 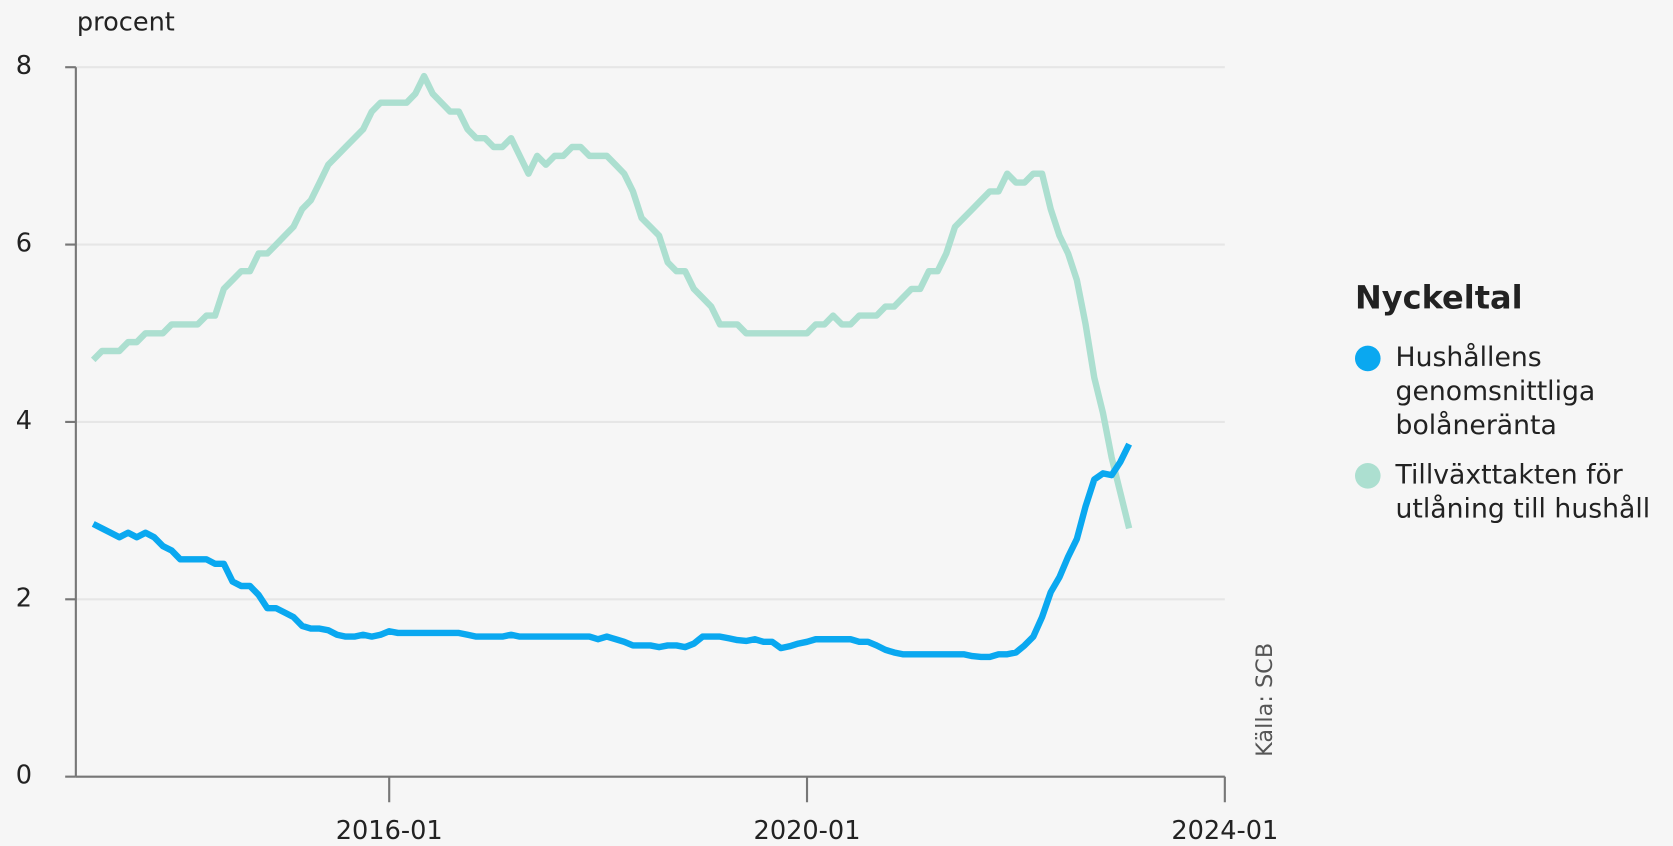 What do you see at coordinates (1265, 700) in the screenshot?
I see `source: Källa: SCB` at bounding box center [1265, 700].